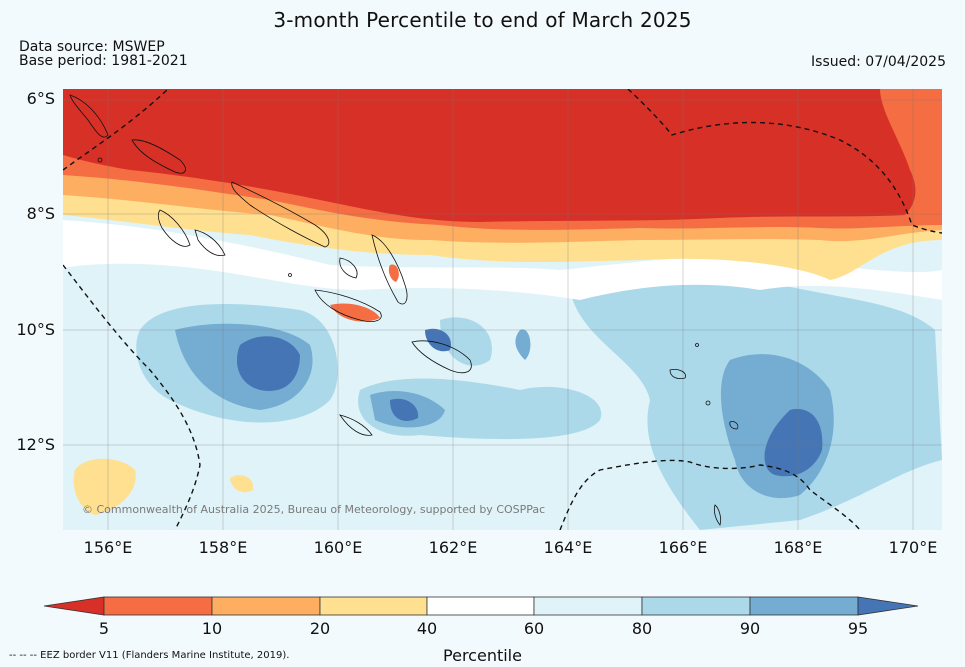 This screenshot has height=667, width=965. I want to click on lat-label-10s: 10°S, so click(35, 329).